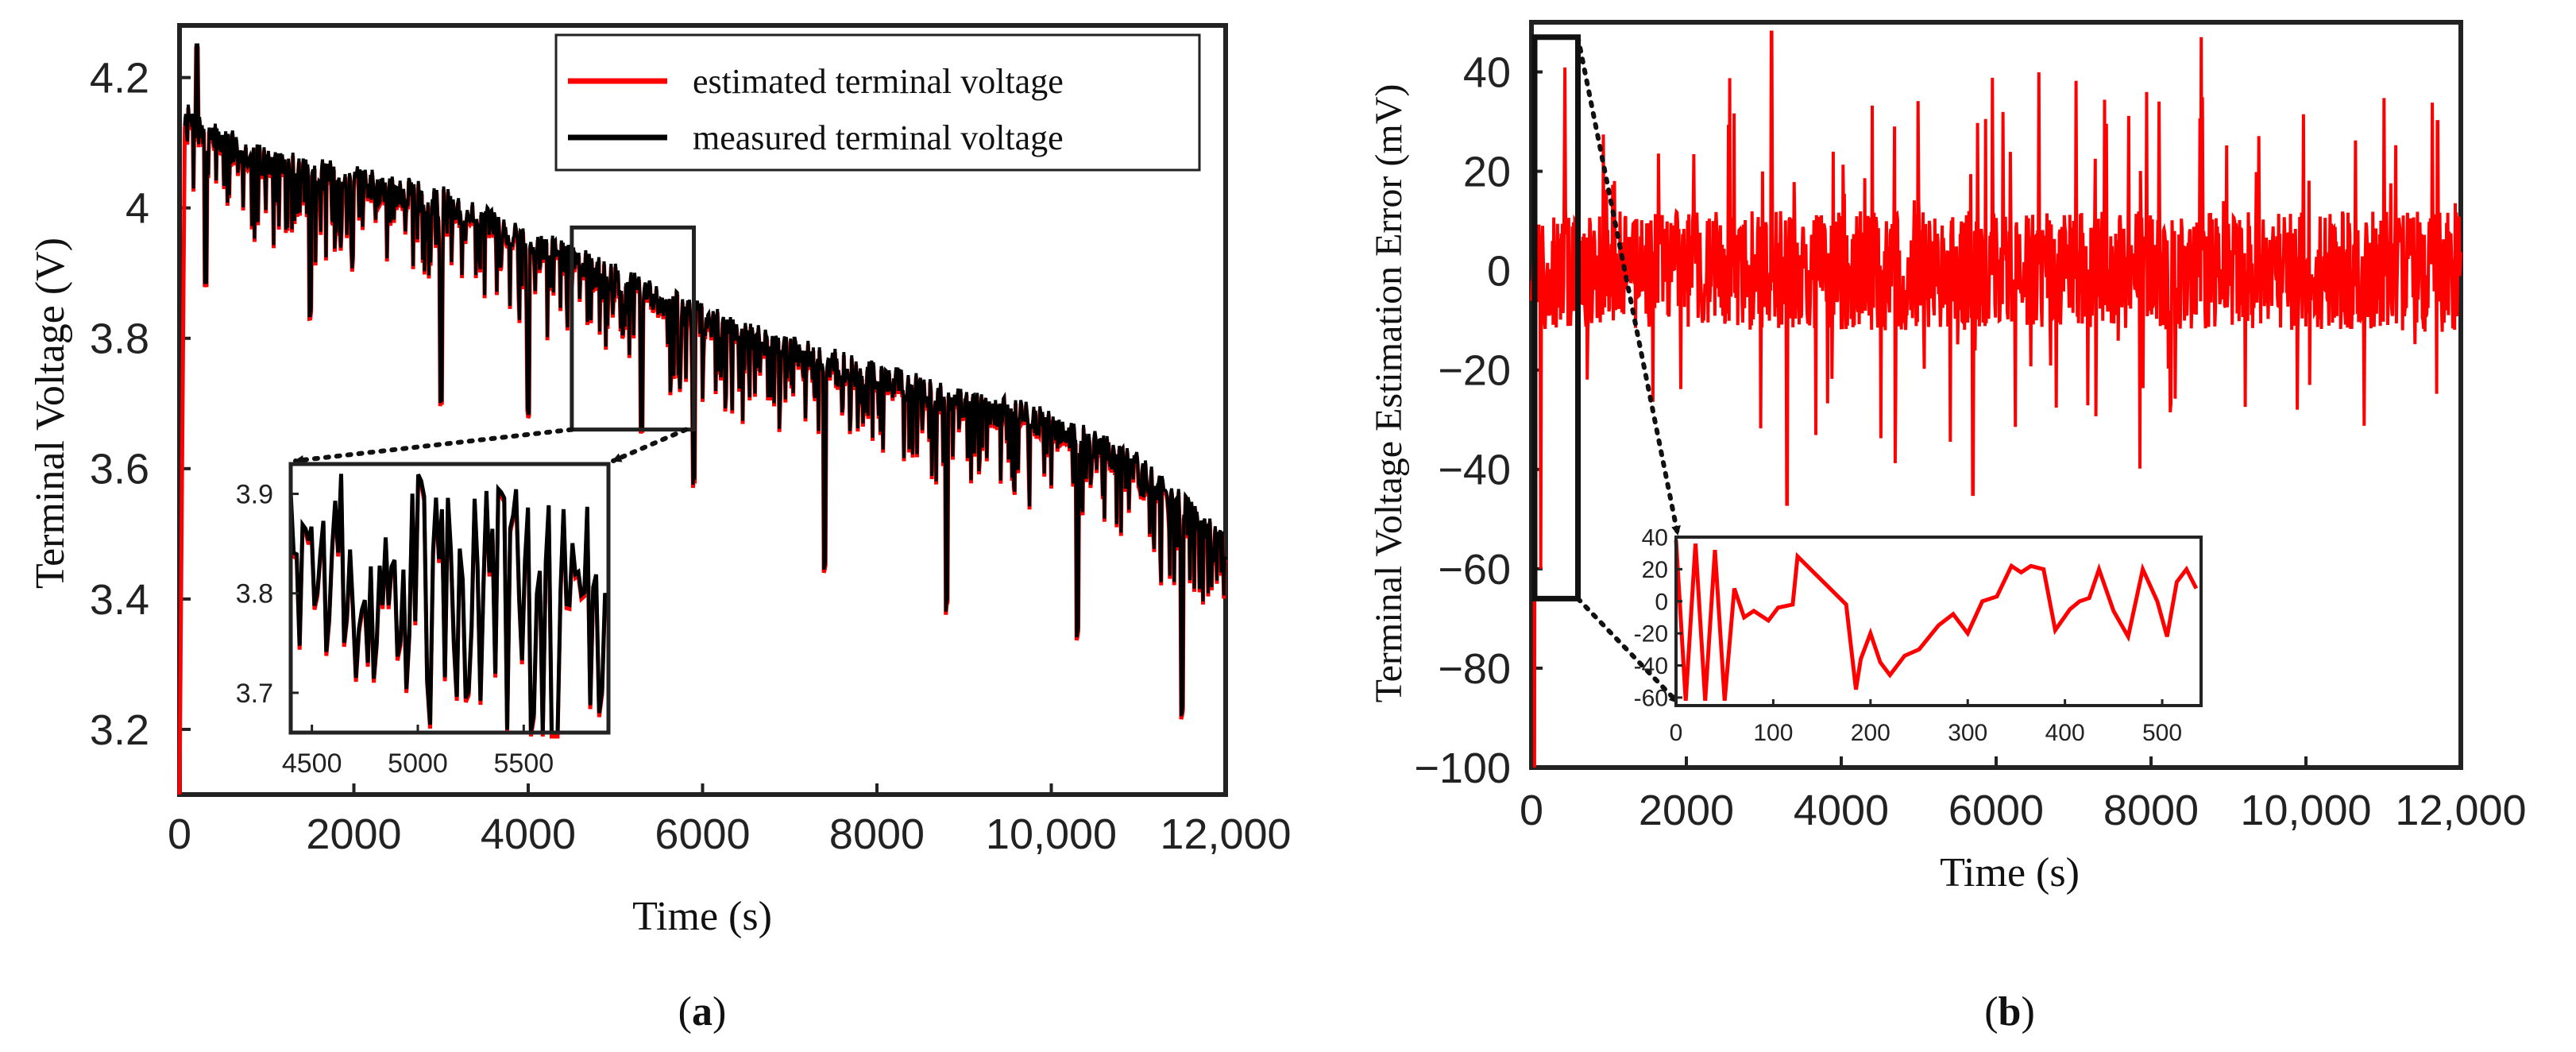 This screenshot has height=1052, width=2576. What do you see at coordinates (119, 469) in the screenshot?
I see `y-tick-label: 3.6` at bounding box center [119, 469].